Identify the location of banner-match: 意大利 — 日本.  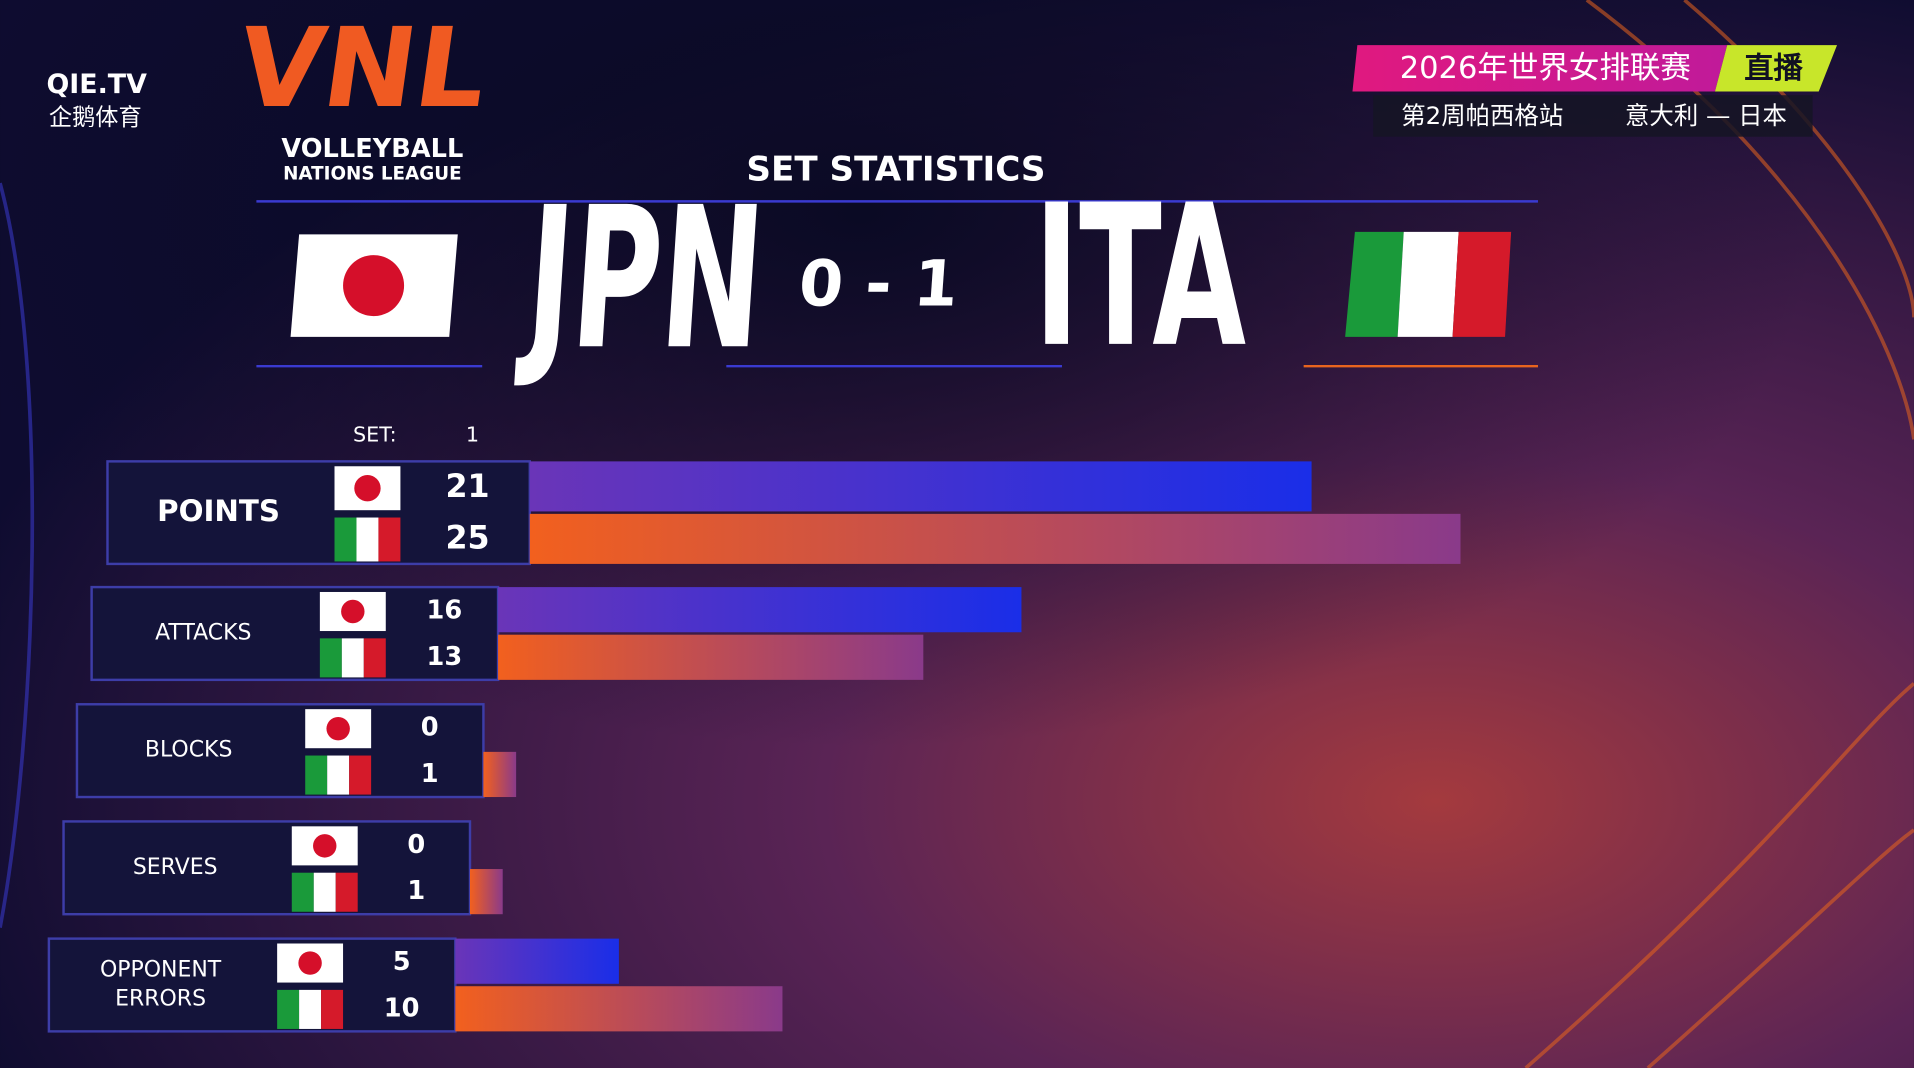
(1706, 115).